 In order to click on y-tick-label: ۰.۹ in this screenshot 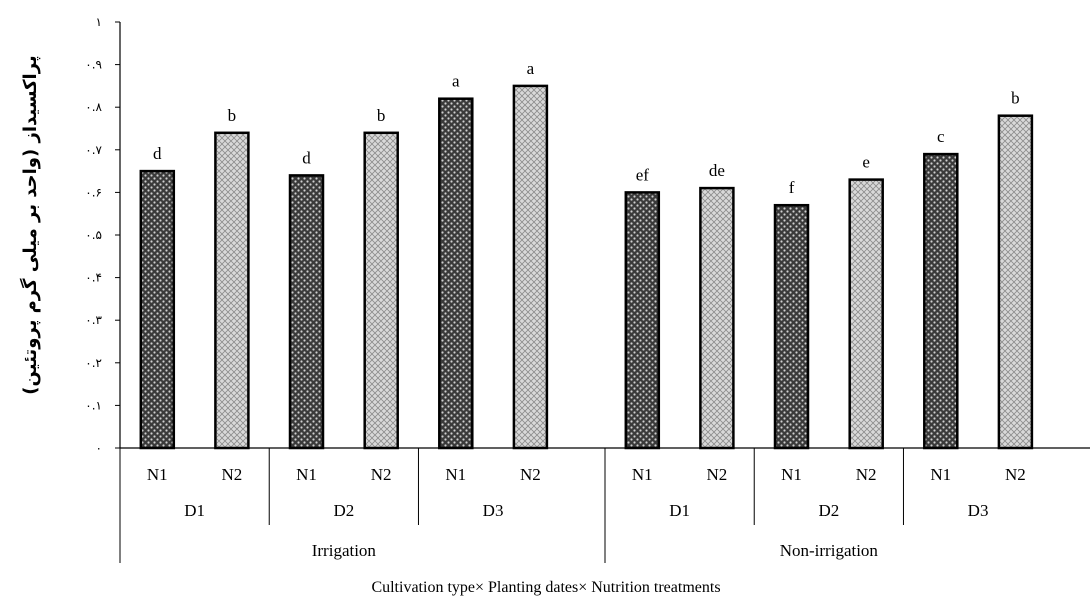, I will do `click(93, 65)`.